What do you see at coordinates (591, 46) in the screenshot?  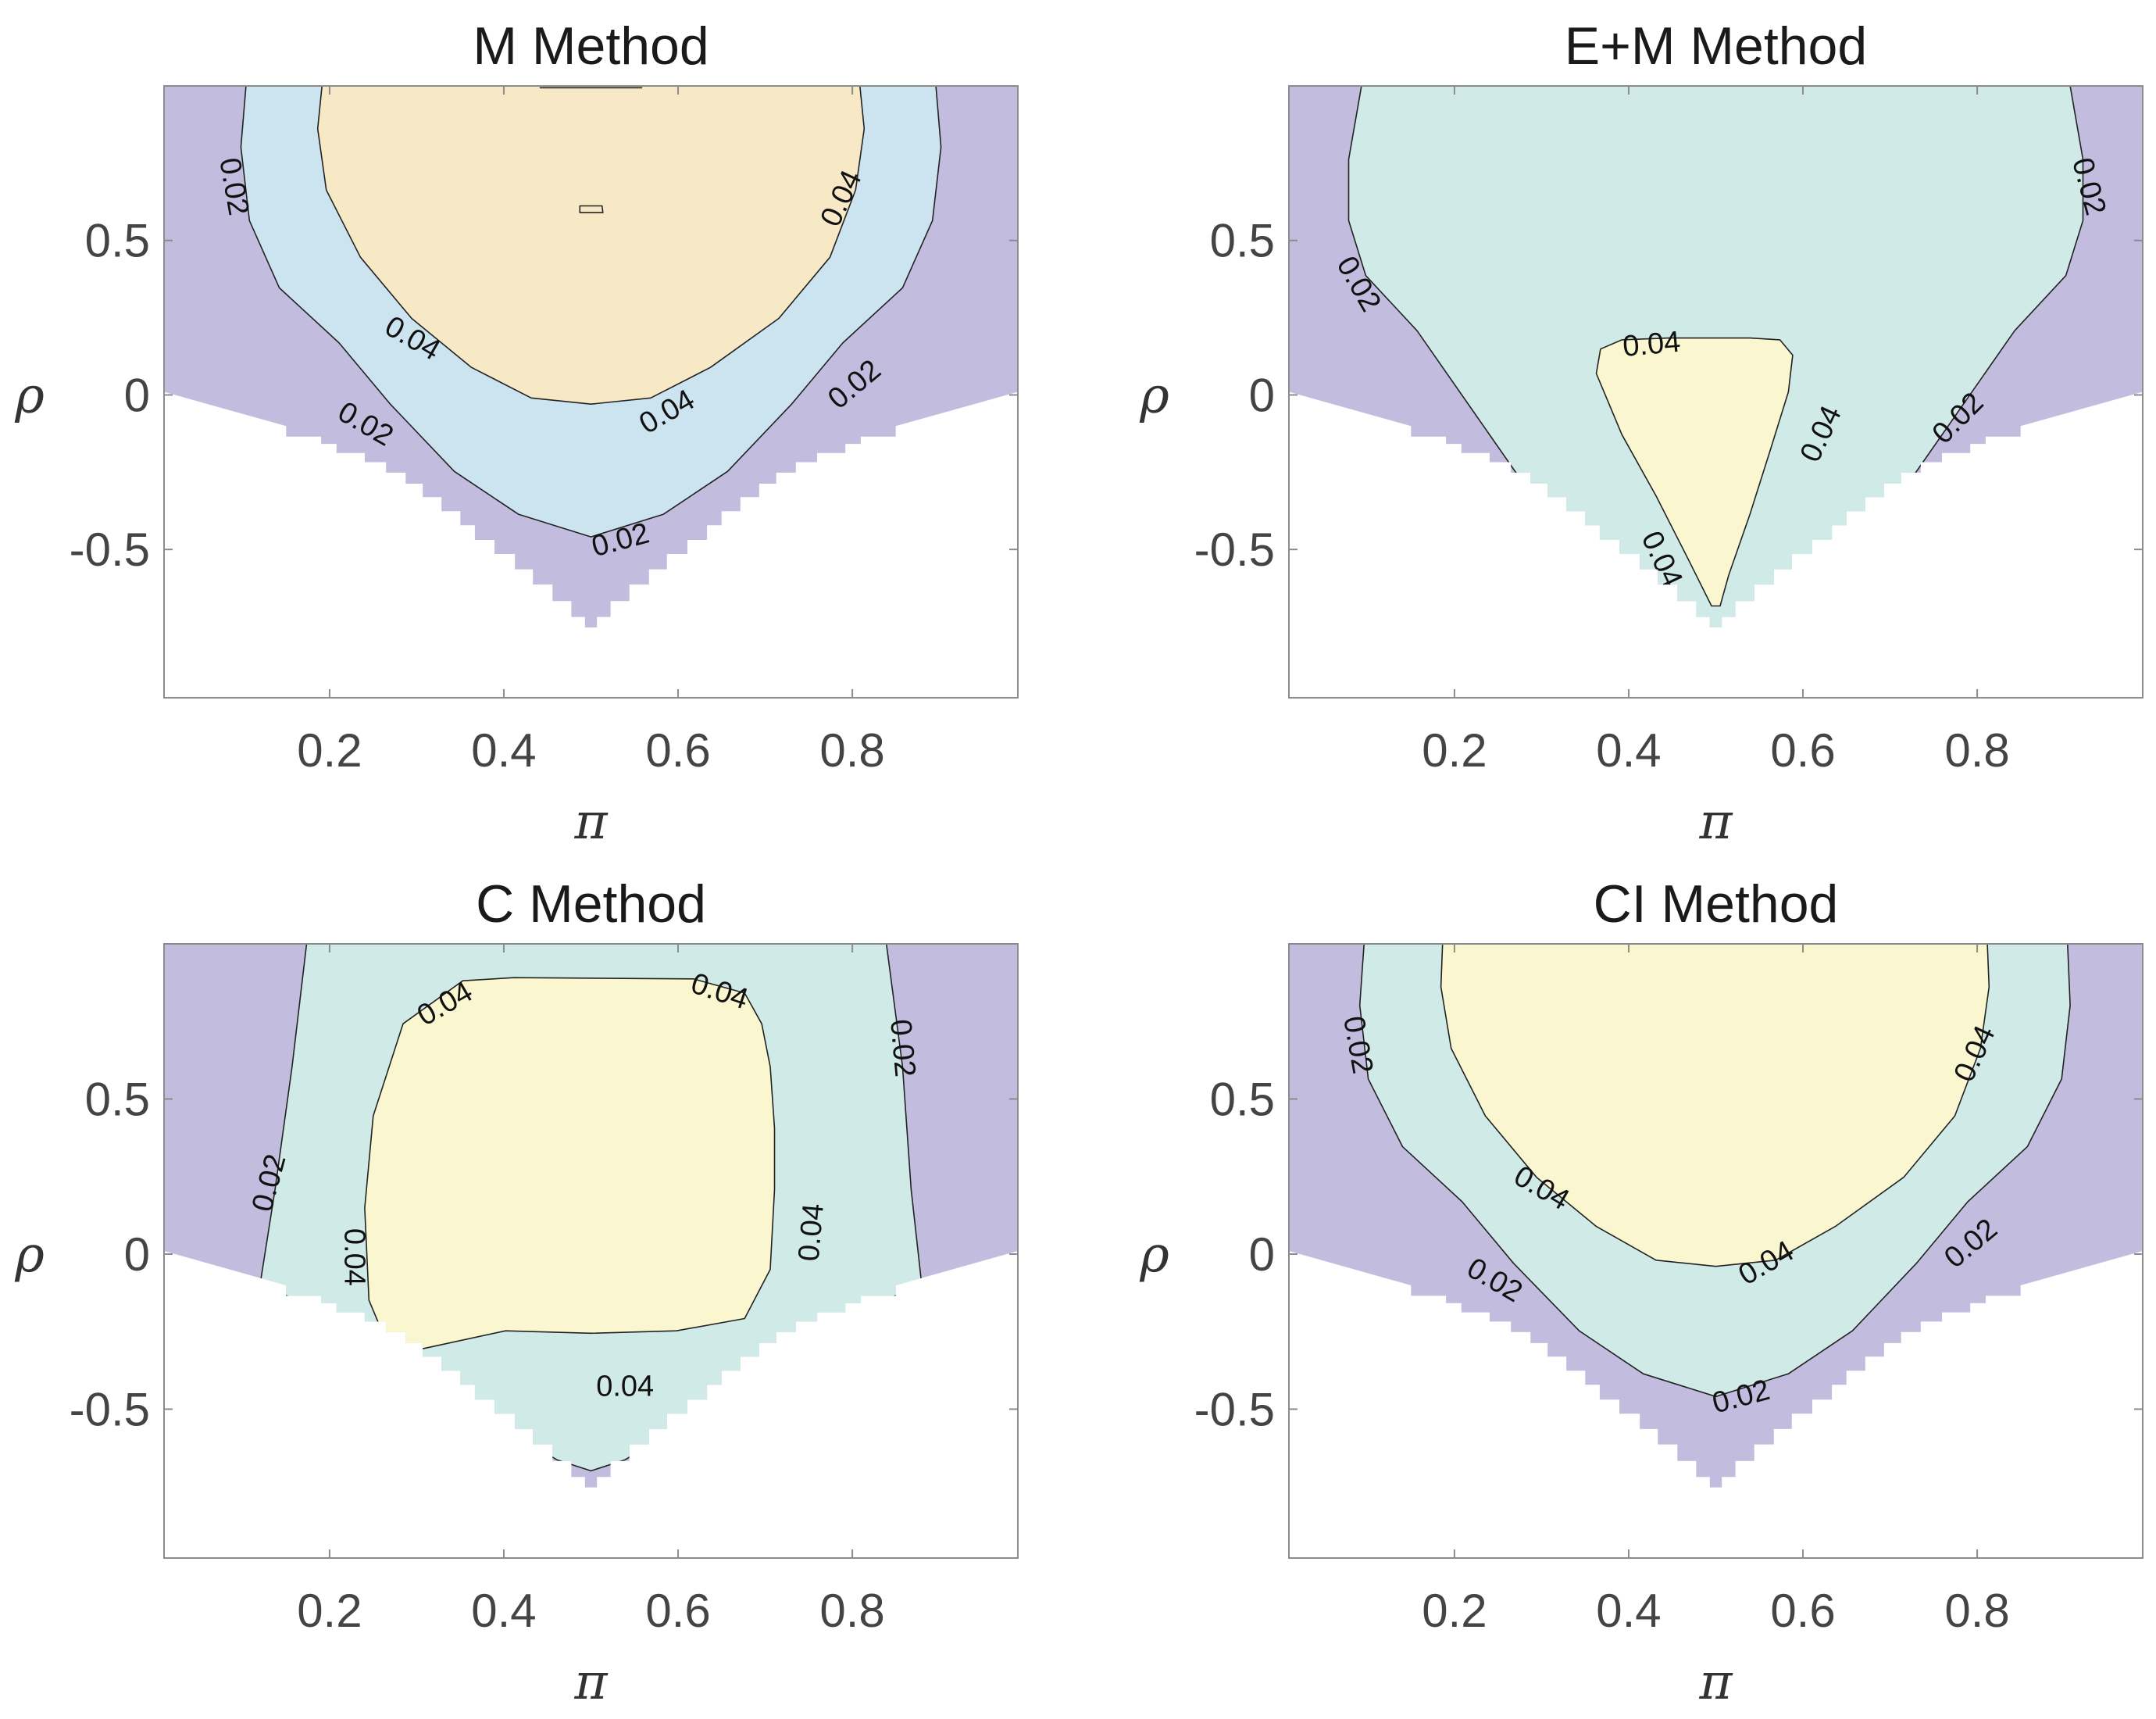 I see `panel-1-title: M Method` at bounding box center [591, 46].